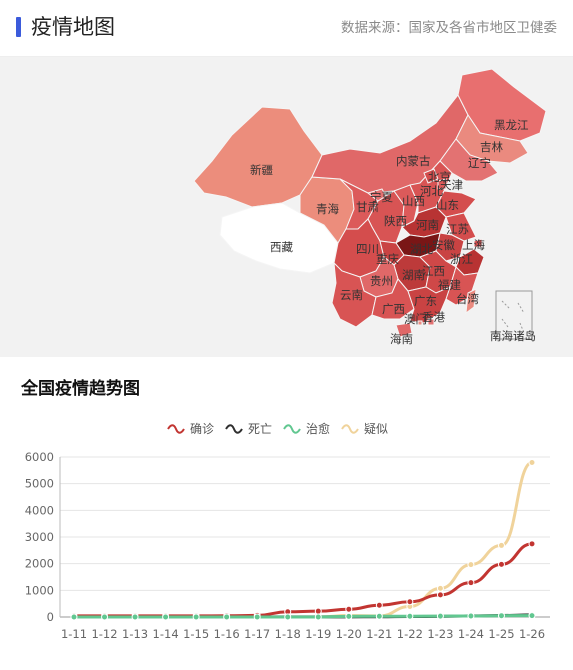 This screenshot has width=573, height=670. Describe the element at coordinates (440, 634) in the screenshot. I see `x-tick-label: 1-23` at that location.